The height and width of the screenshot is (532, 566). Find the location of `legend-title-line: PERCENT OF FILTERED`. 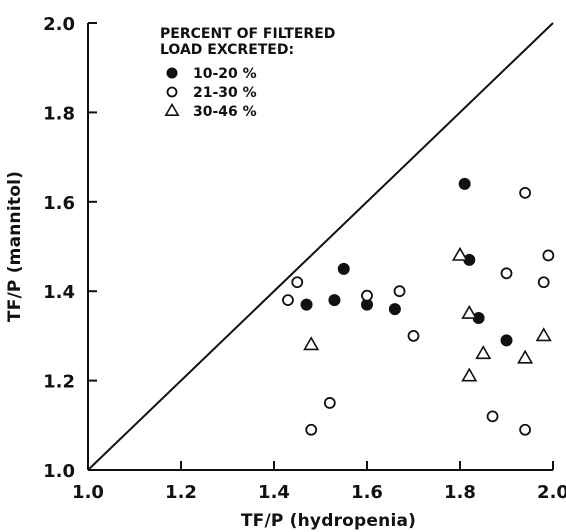

legend-title-line: PERCENT OF FILTERED is located at coordinates (247, 34).